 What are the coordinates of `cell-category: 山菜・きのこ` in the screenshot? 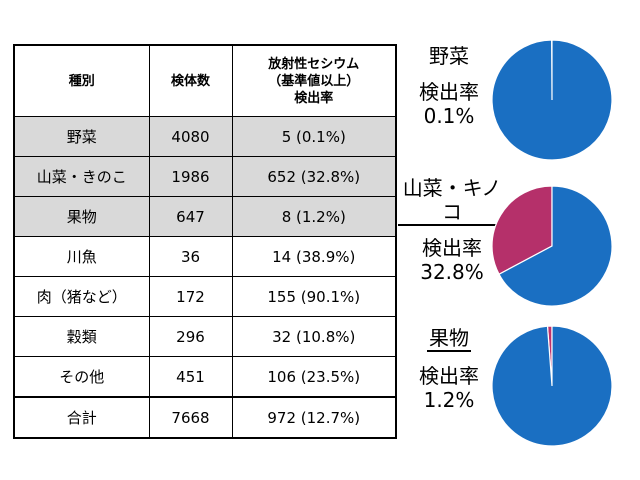 It's located at (81, 176).